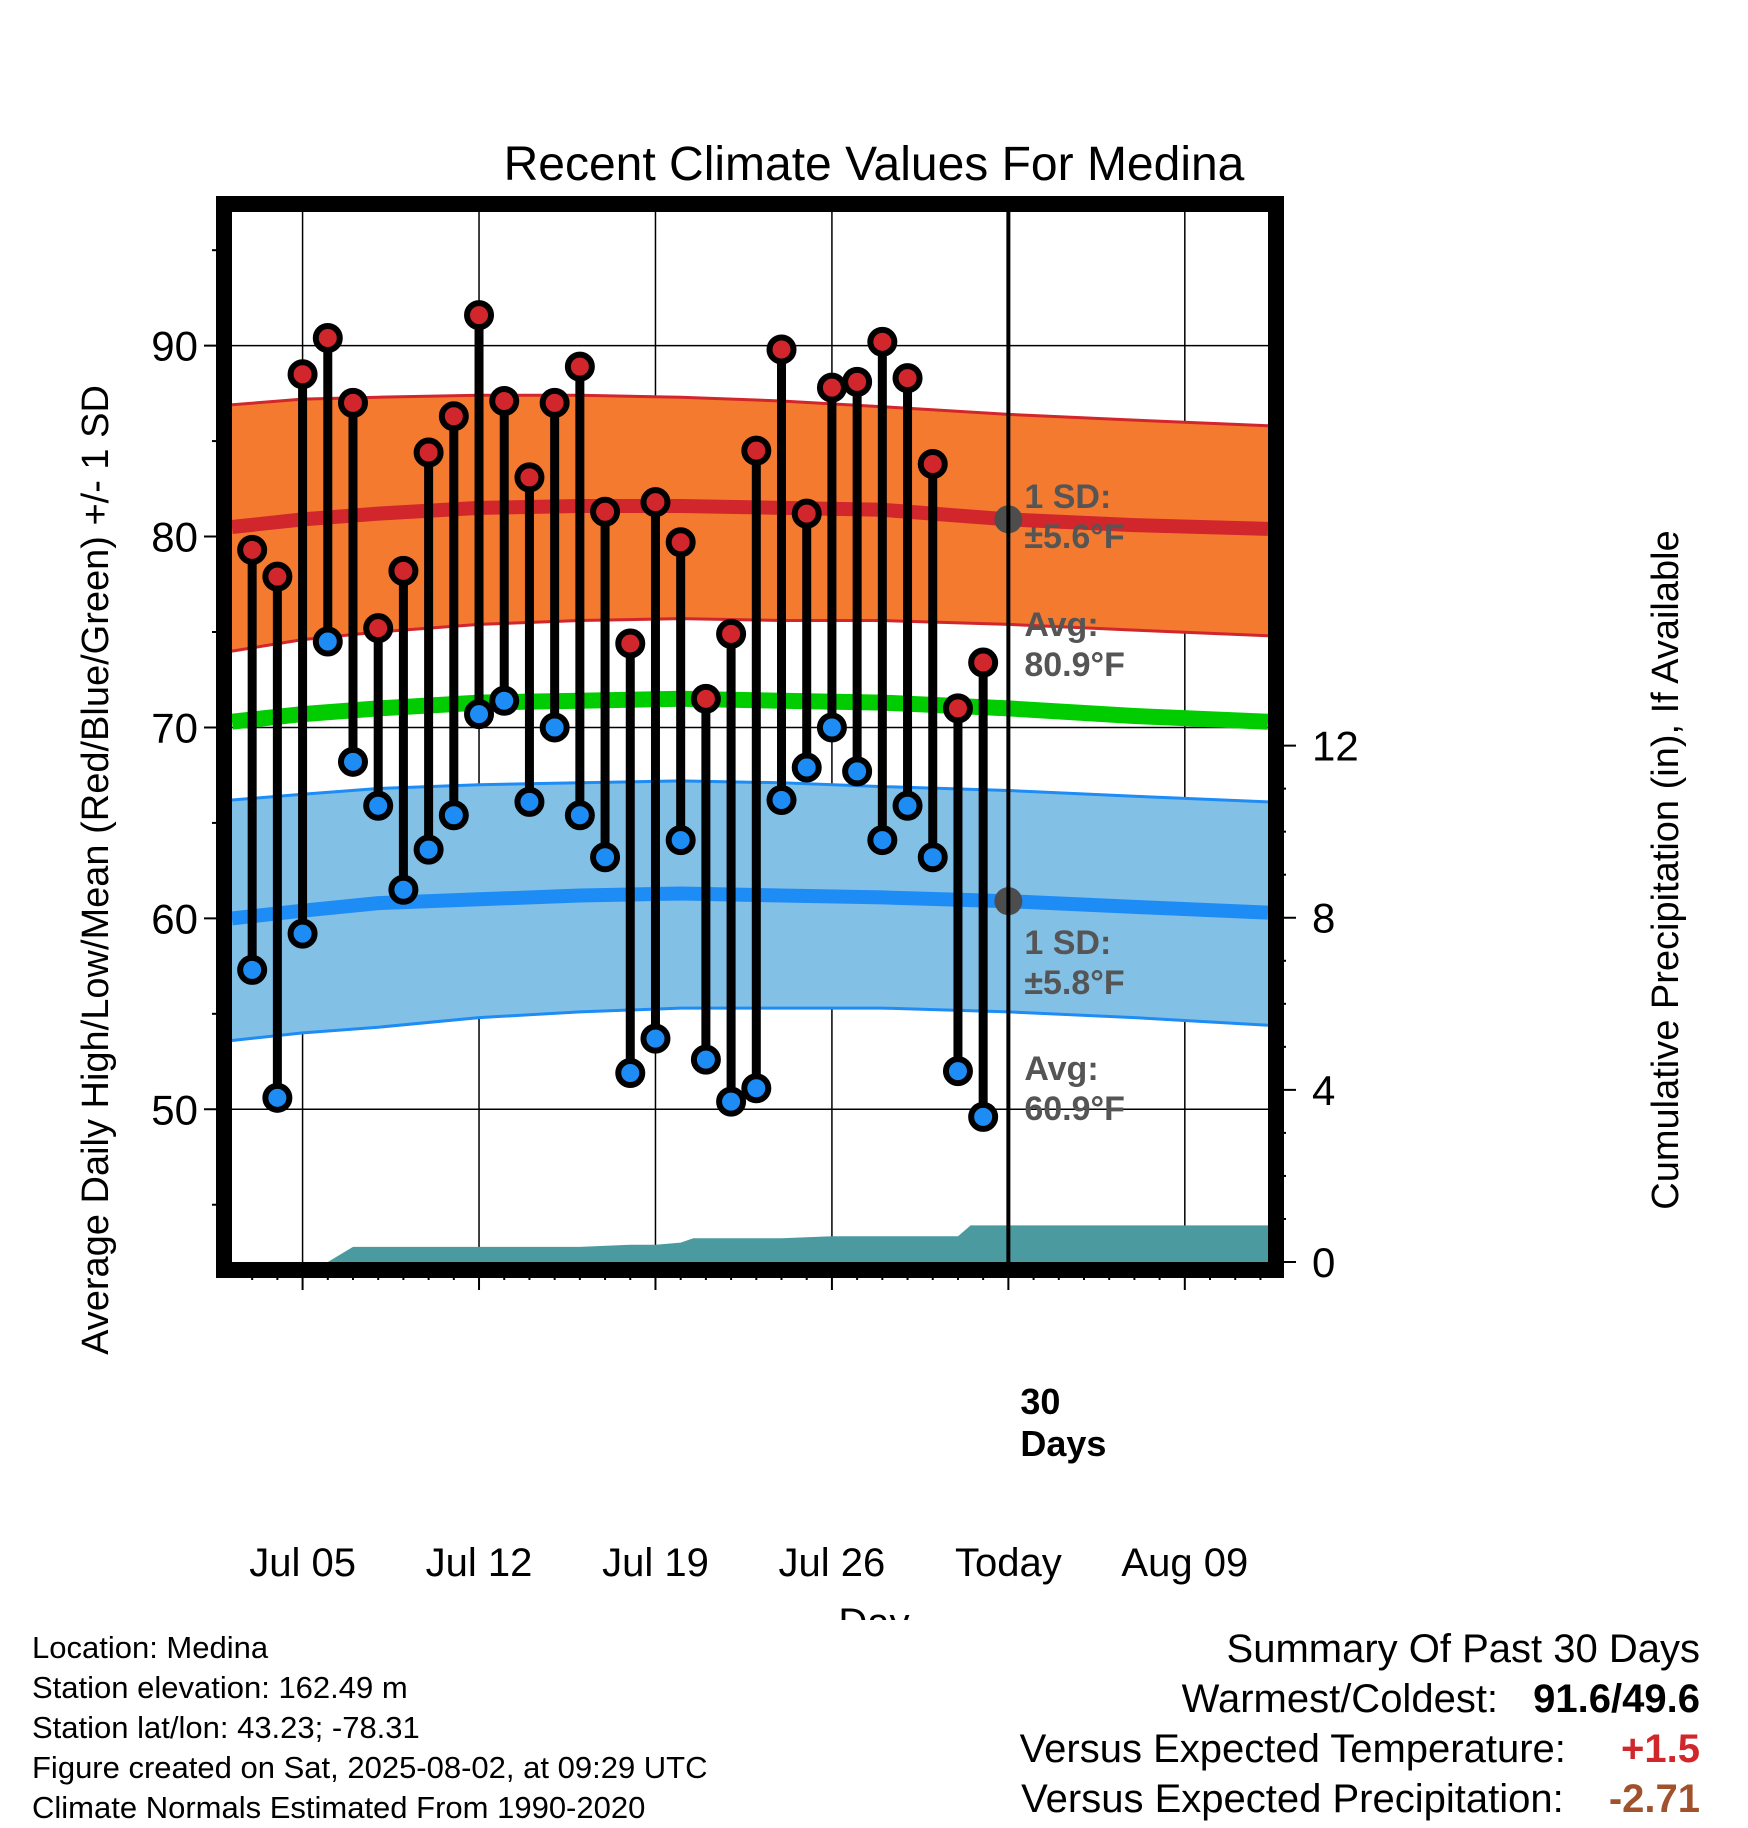 The image size is (1748, 1828). What do you see at coordinates (874, 164) in the screenshot?
I see `chart-title: Recent Climate Values For Medina` at bounding box center [874, 164].